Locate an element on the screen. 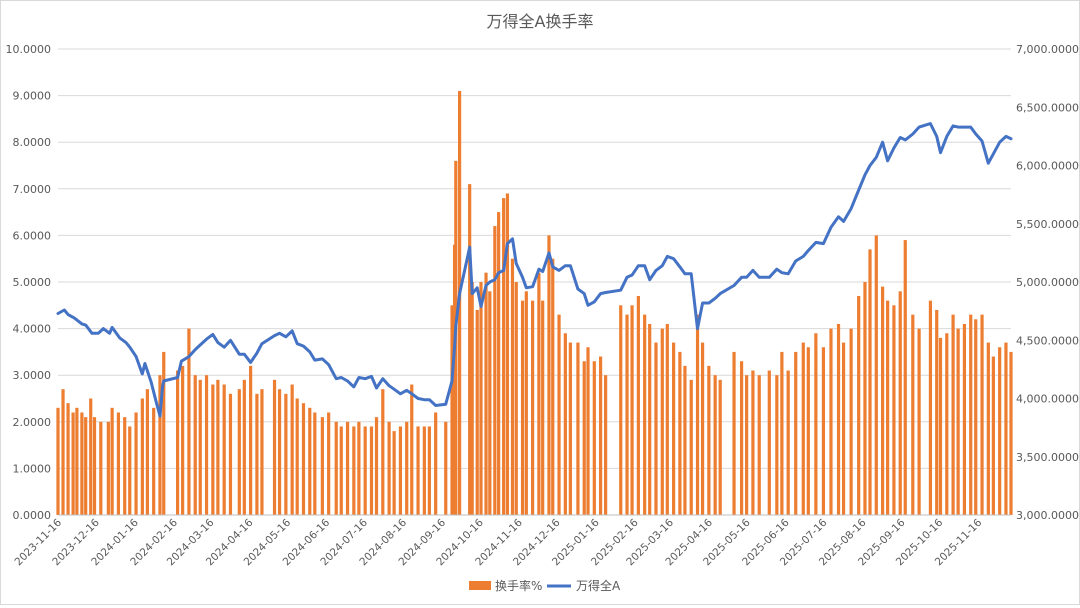 The image size is (1080, 608). legend-swatch-turnover is located at coordinates (480, 585).